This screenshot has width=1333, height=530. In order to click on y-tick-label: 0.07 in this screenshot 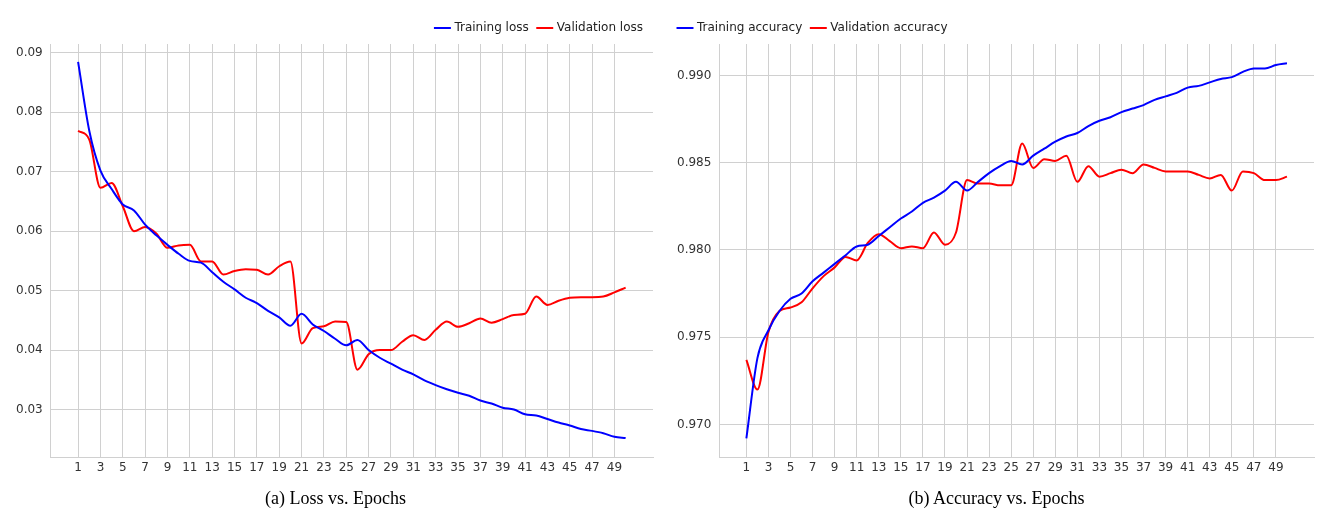, I will do `click(29, 170)`.